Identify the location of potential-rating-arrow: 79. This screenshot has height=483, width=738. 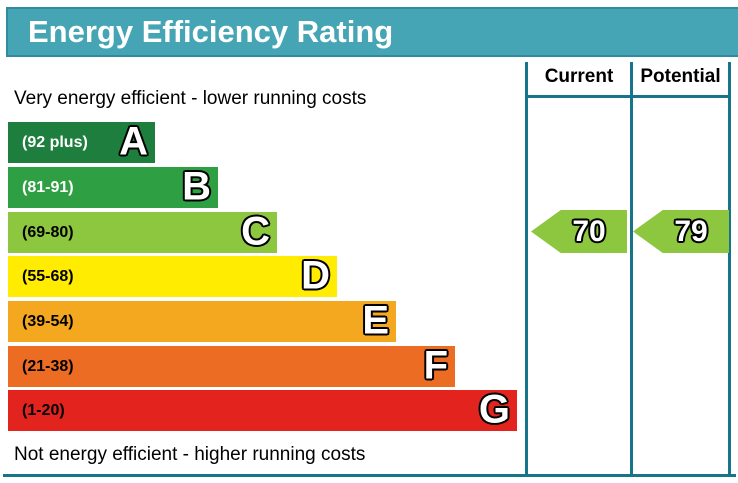
(681, 231).